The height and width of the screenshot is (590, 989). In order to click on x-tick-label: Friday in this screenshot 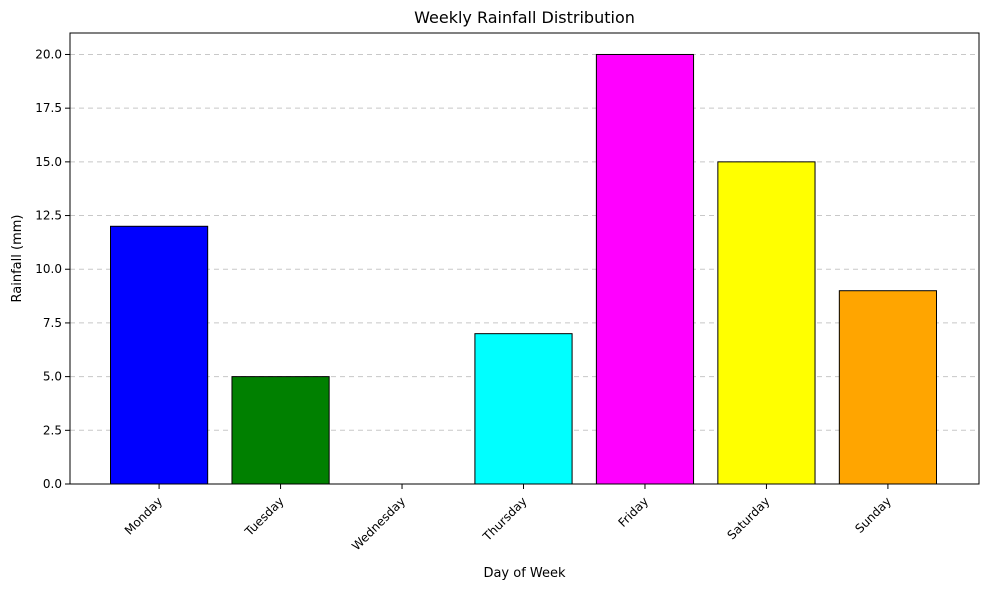, I will do `click(633, 512)`.